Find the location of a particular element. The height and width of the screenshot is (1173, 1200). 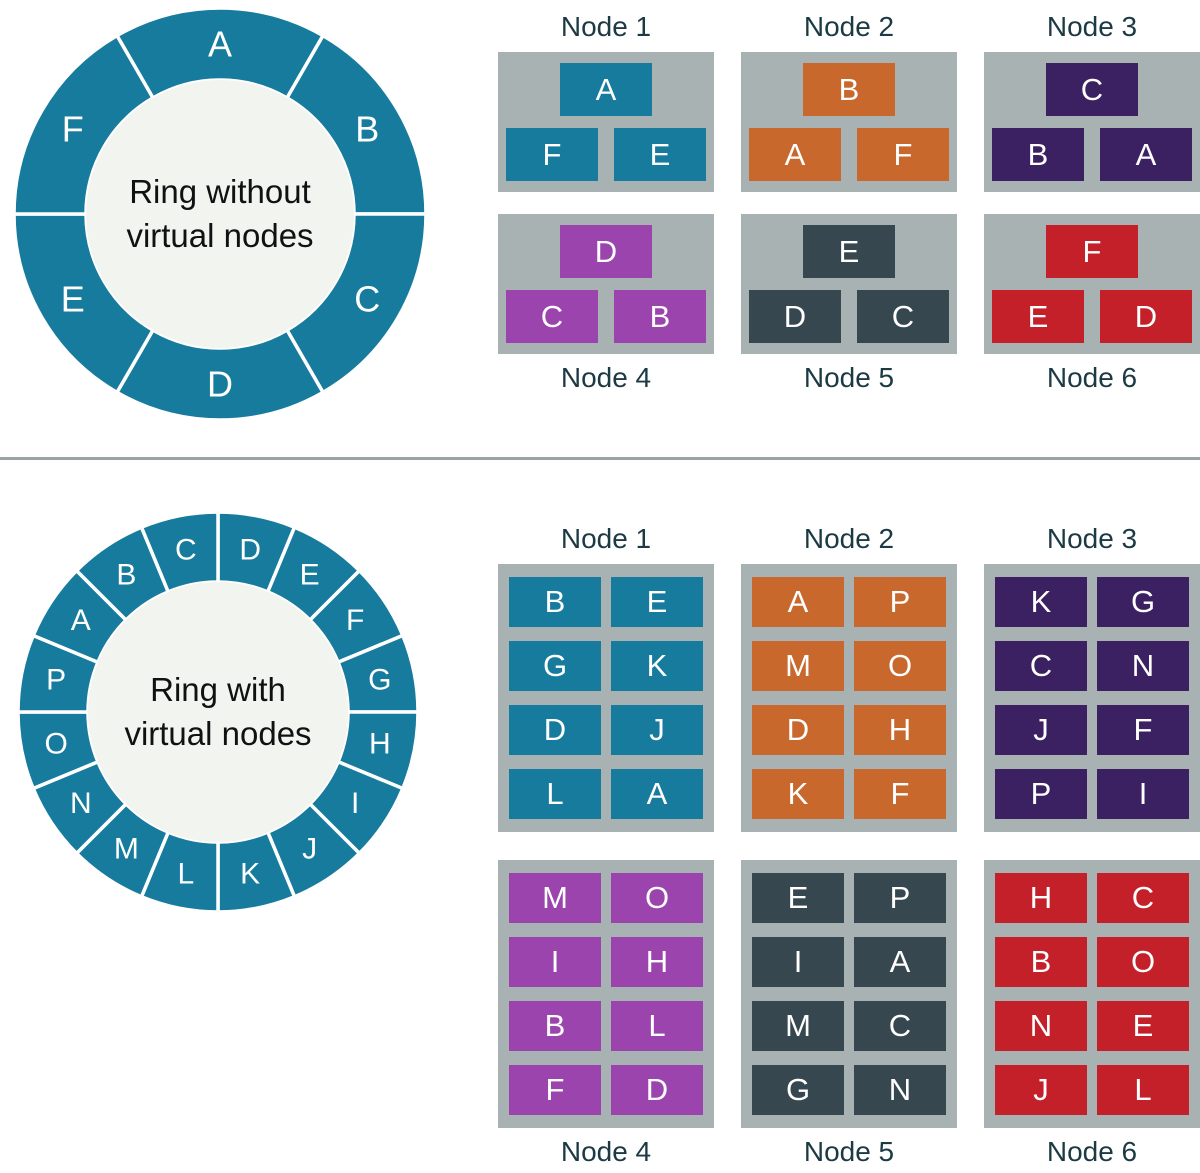

node-card-6: H C B O N E J L Node 6 is located at coordinates (1092, 1016).